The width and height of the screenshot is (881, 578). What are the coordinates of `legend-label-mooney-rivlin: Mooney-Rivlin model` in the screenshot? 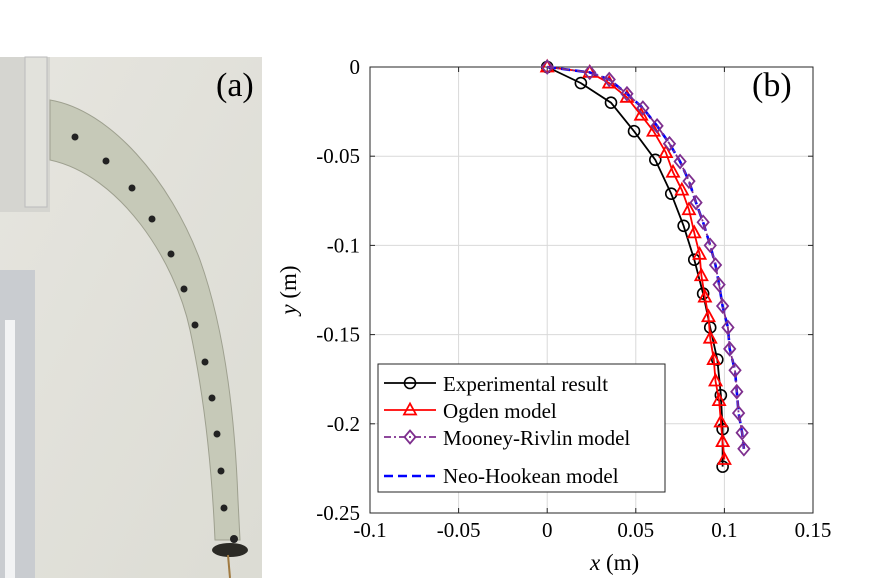 It's located at (536, 438).